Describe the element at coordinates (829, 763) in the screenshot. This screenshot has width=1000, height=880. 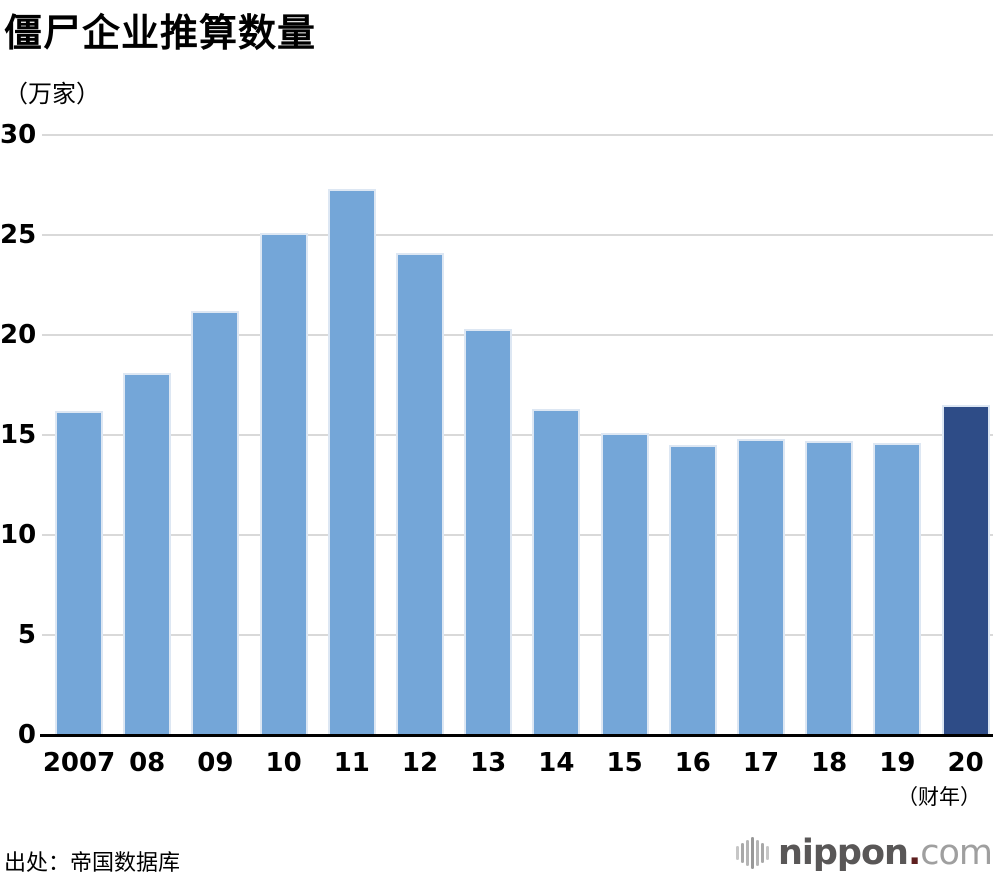
I see `x-tick-label: 18` at that location.